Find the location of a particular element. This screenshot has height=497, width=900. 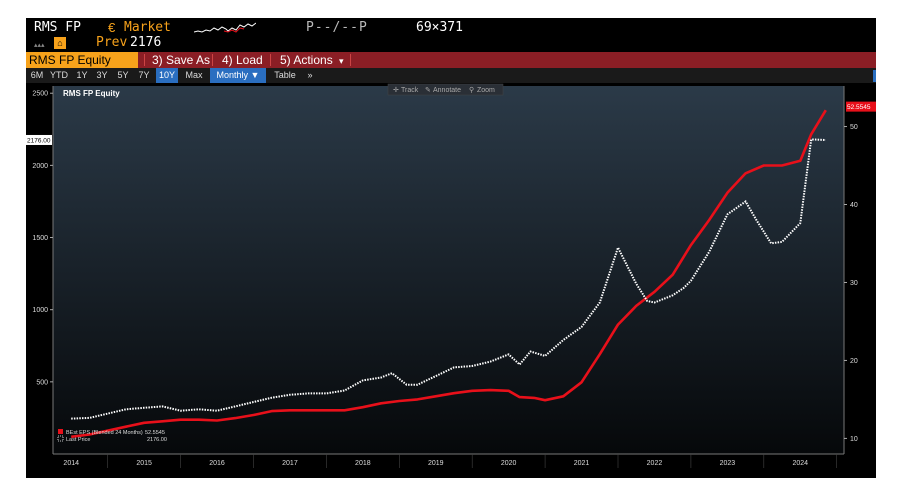

axis-markers: 2176.00 52.5545 is located at coordinates (451, 123).